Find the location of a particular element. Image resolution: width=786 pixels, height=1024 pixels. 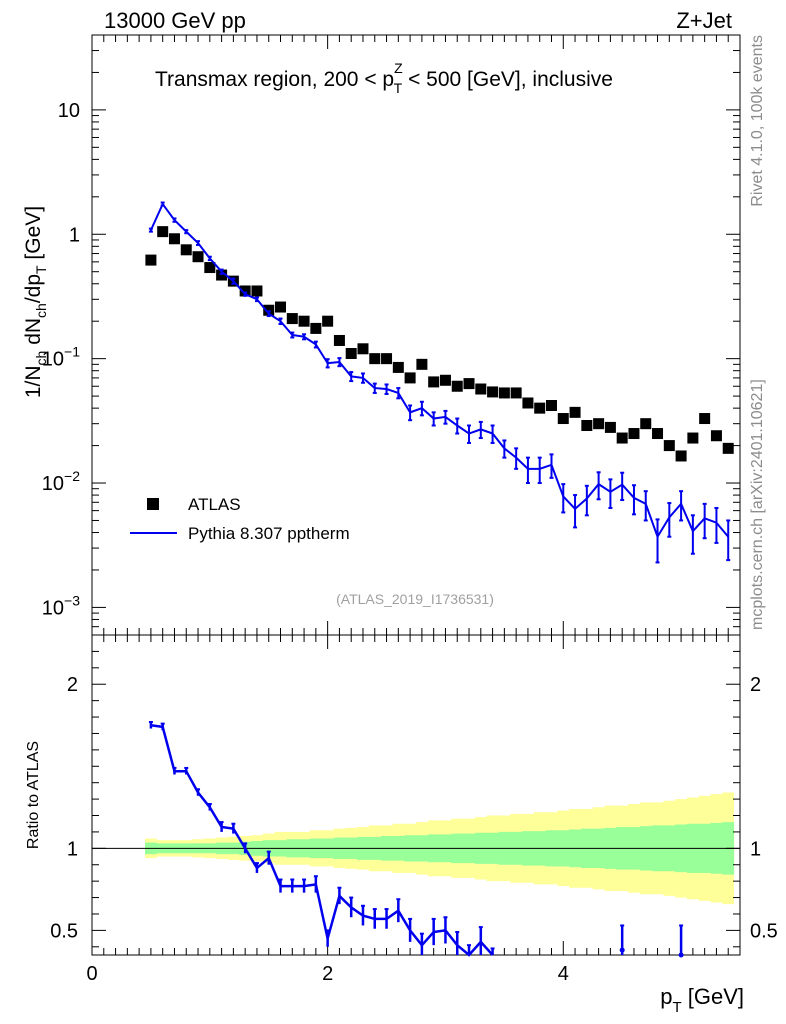

x-axis-label: pT [GeV] is located at coordinates (702, 1000).